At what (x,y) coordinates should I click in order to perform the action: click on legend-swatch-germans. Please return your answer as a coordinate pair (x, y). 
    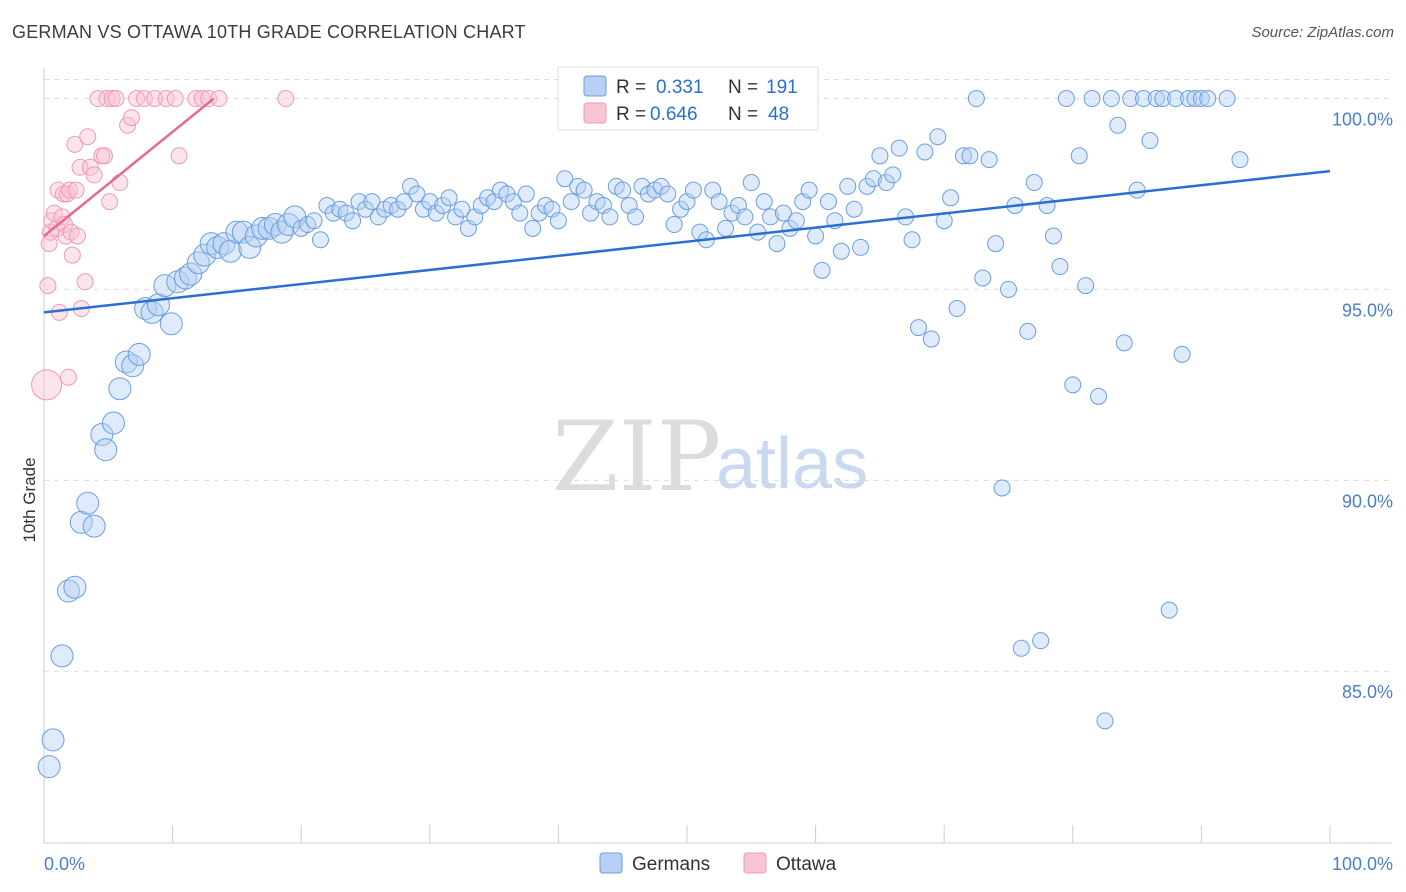
    Looking at the image, I should click on (595, 86).